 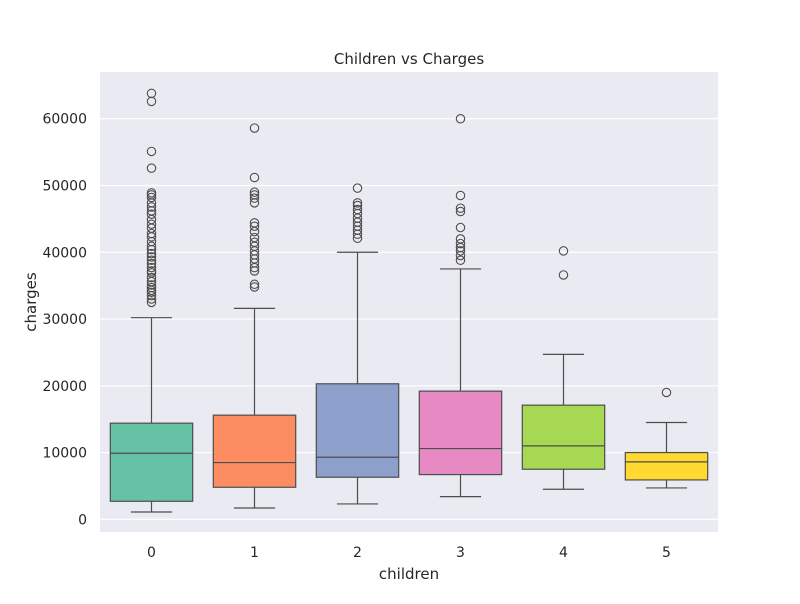 I want to click on x-tick-label: 4, so click(x=563, y=553).